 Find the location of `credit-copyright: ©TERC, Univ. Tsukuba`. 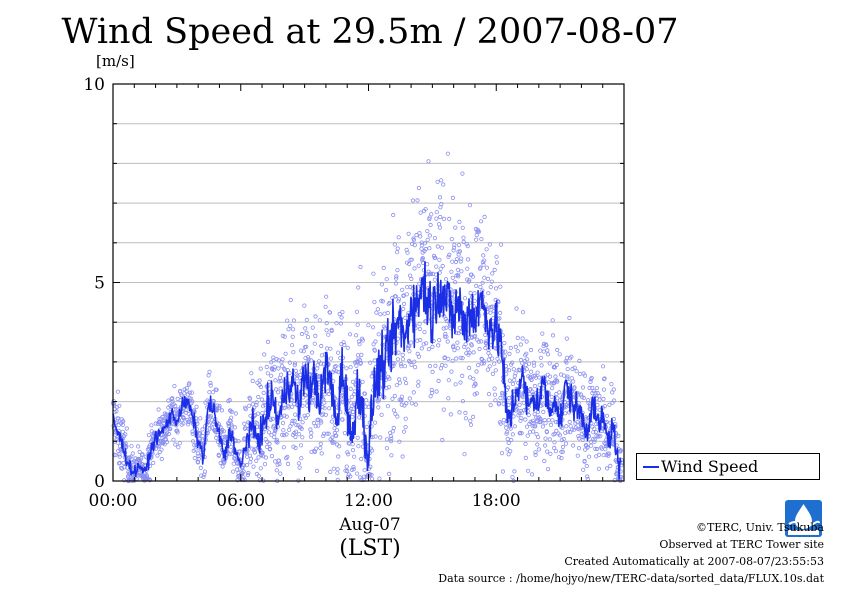

credit-copyright: ©TERC, Univ. Tsukuba is located at coordinates (759, 527).